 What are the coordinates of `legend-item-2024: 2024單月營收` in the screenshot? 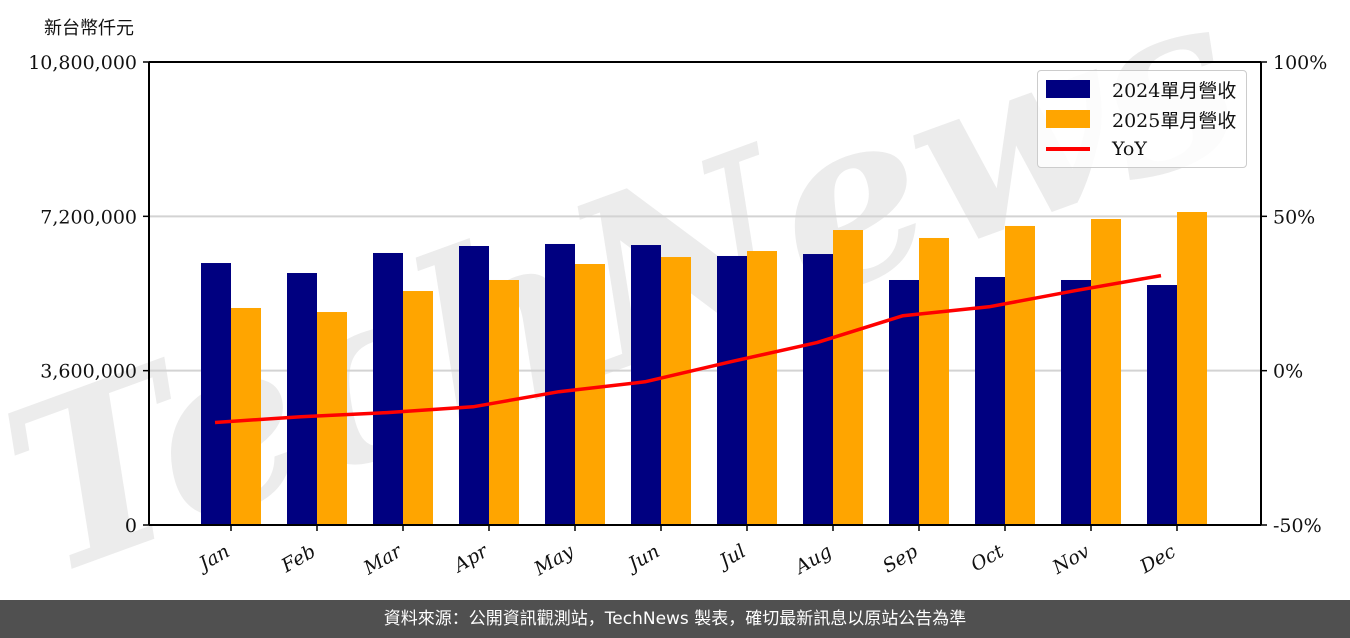 It's located at (1141, 89).